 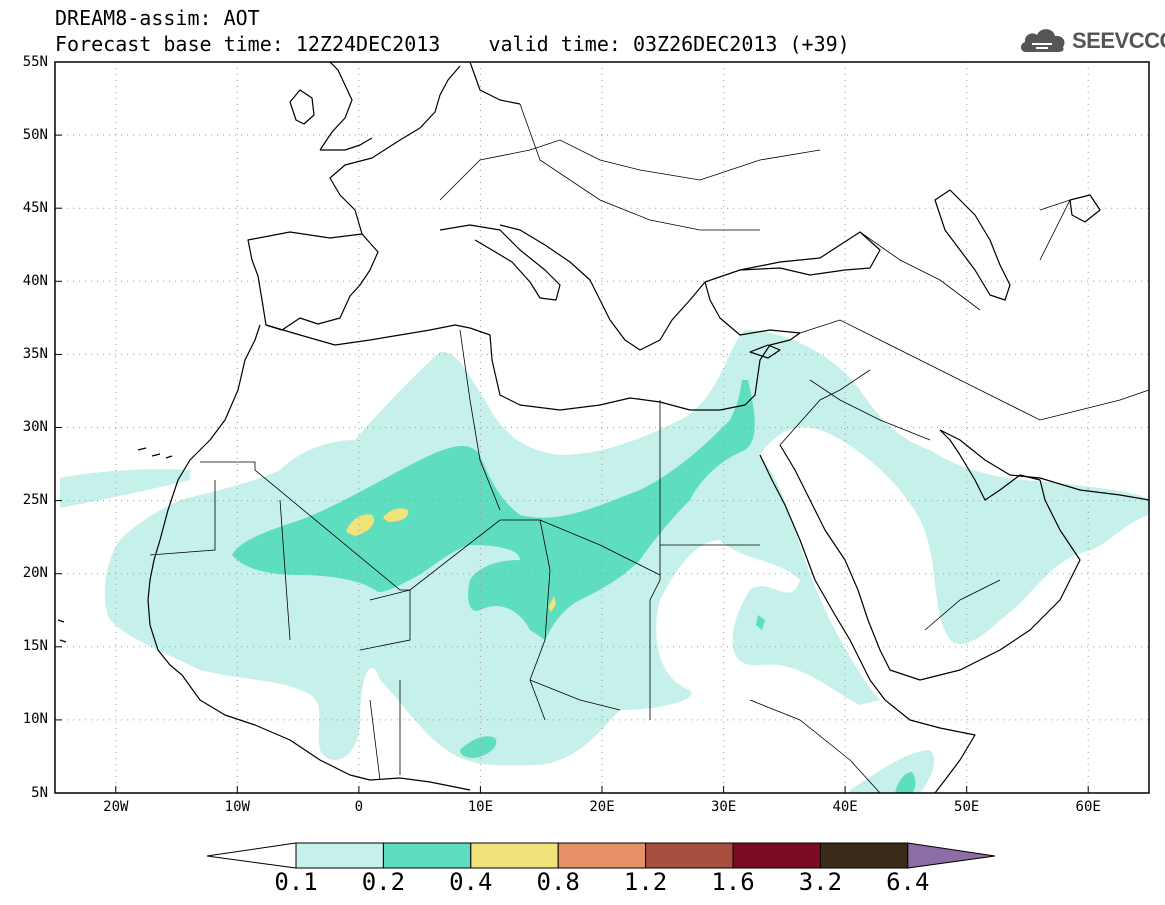 I want to click on colorbar-label: 6.4, so click(x=908, y=882).